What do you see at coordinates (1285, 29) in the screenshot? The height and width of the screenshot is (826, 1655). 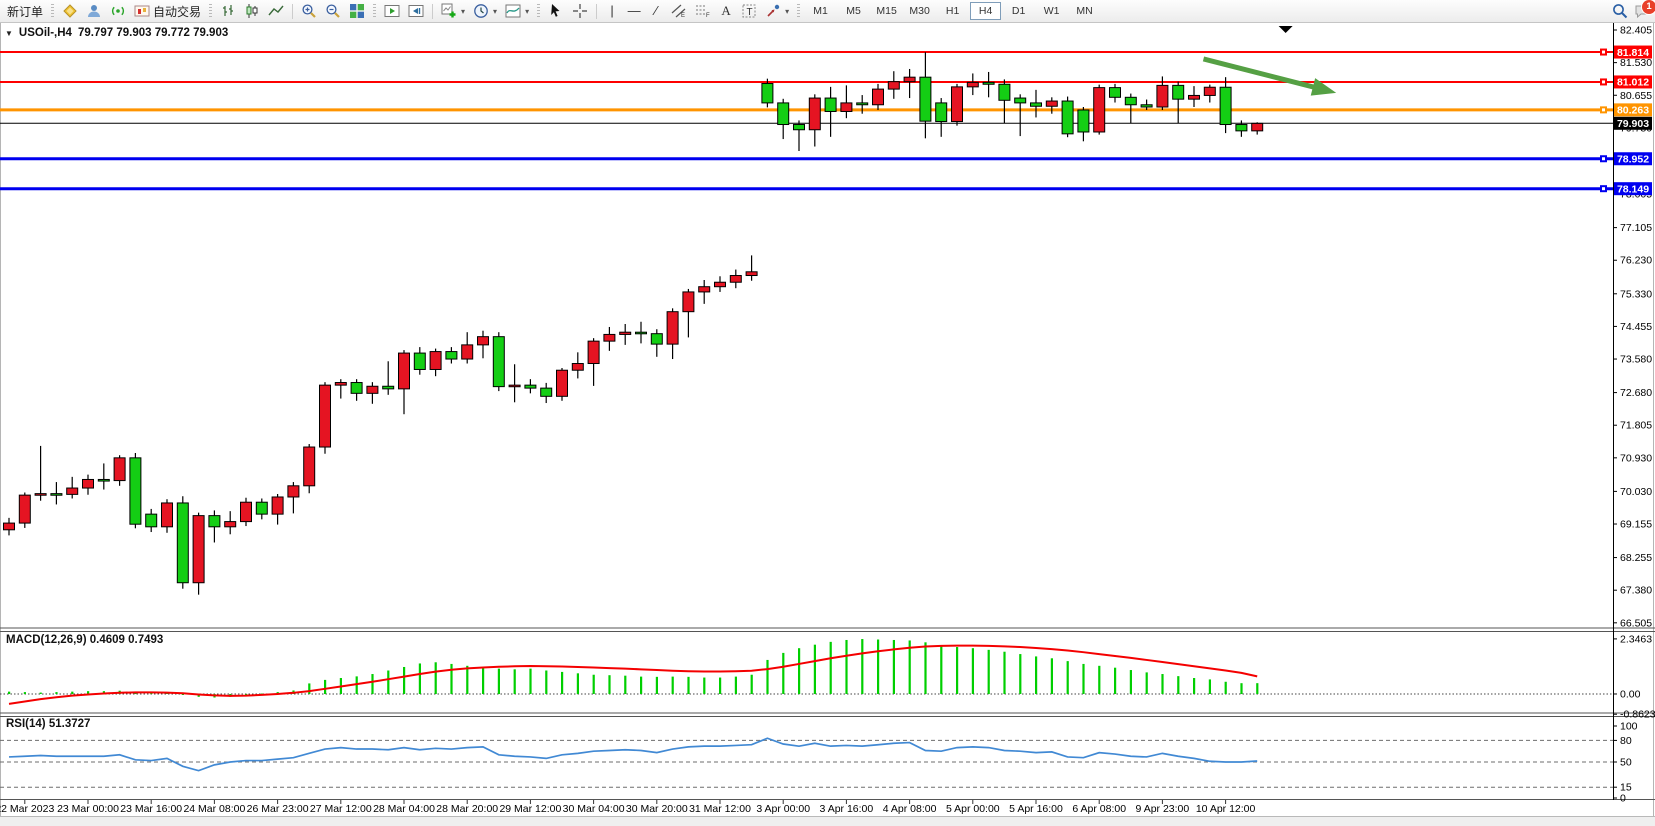 I see `chart-shift-marker` at bounding box center [1285, 29].